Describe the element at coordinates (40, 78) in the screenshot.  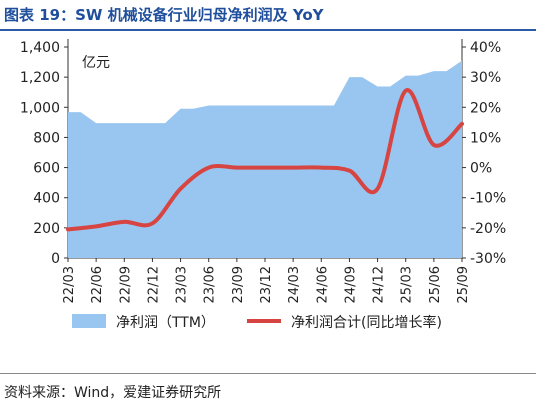
I see `left-tick-label: 1,200` at that location.